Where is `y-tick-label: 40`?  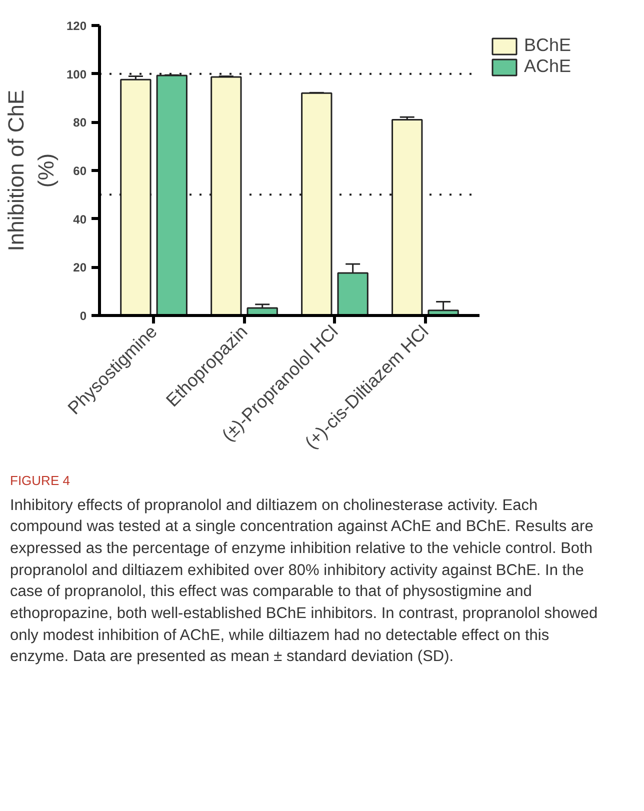
y-tick-label: 40 is located at coordinates (80, 219).